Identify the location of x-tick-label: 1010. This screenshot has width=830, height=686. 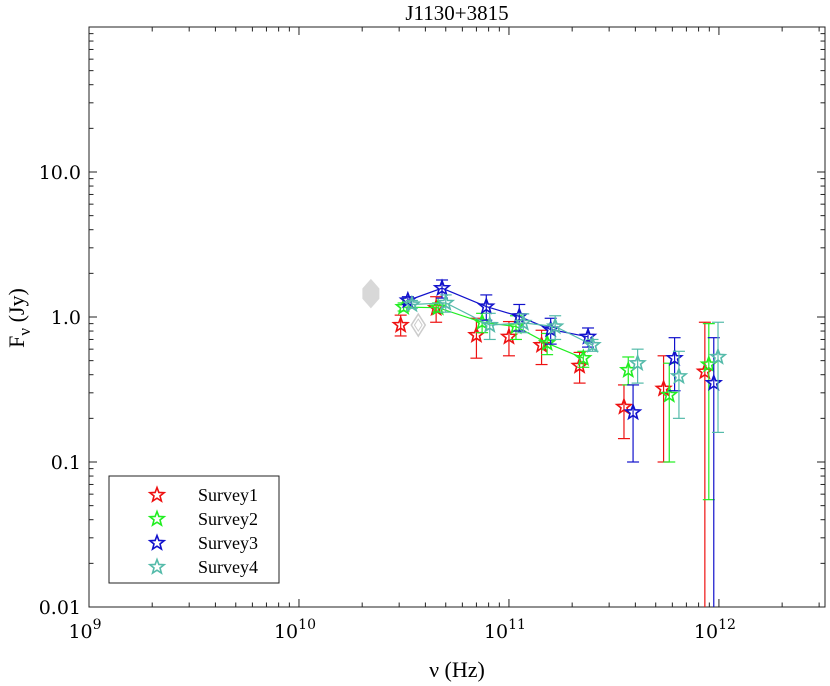
(295, 630).